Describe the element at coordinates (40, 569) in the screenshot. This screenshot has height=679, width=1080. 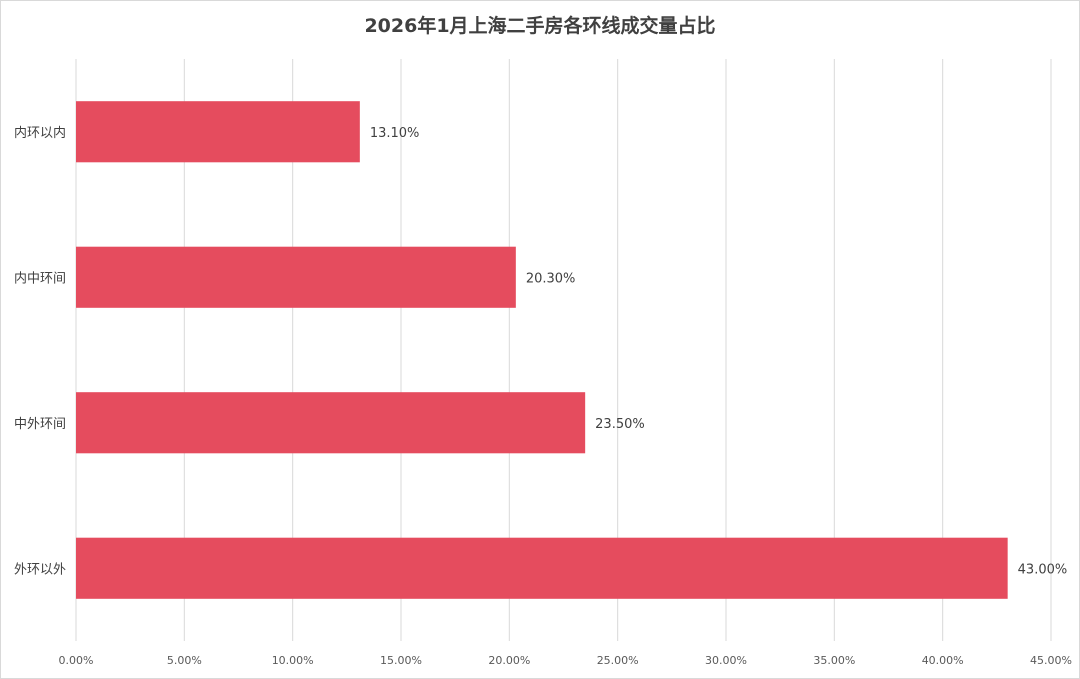
I see `category-label: 外环以外` at that location.